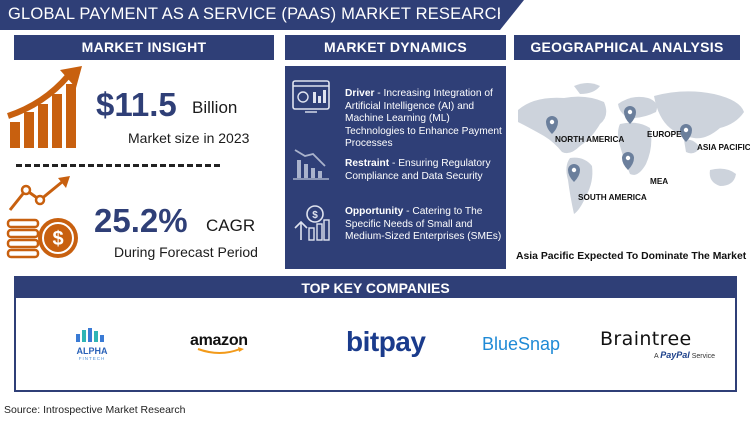 The image size is (750, 422). I want to click on driver-label: Driver, so click(360, 93).